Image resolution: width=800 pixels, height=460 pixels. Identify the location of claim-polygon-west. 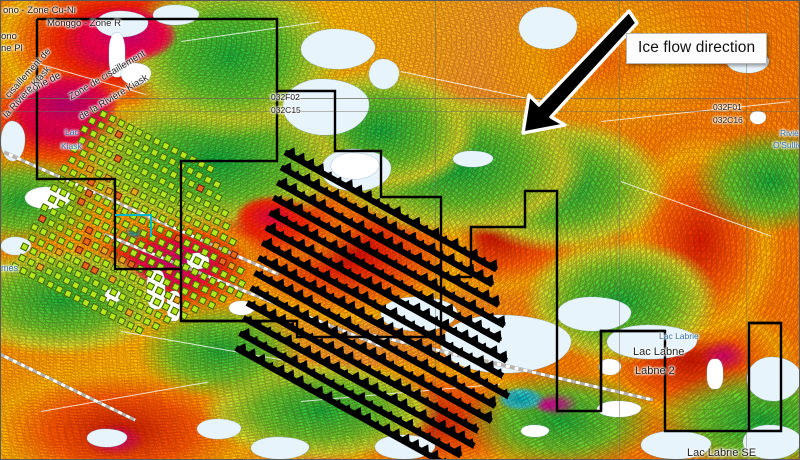
(108, 145).